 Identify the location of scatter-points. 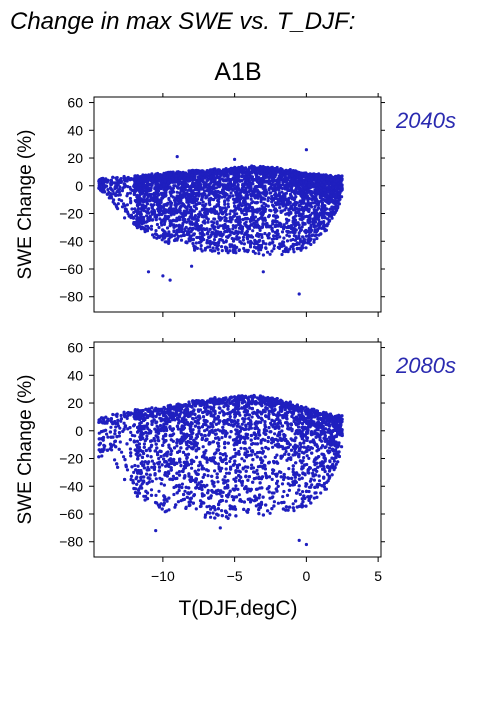
(220, 470).